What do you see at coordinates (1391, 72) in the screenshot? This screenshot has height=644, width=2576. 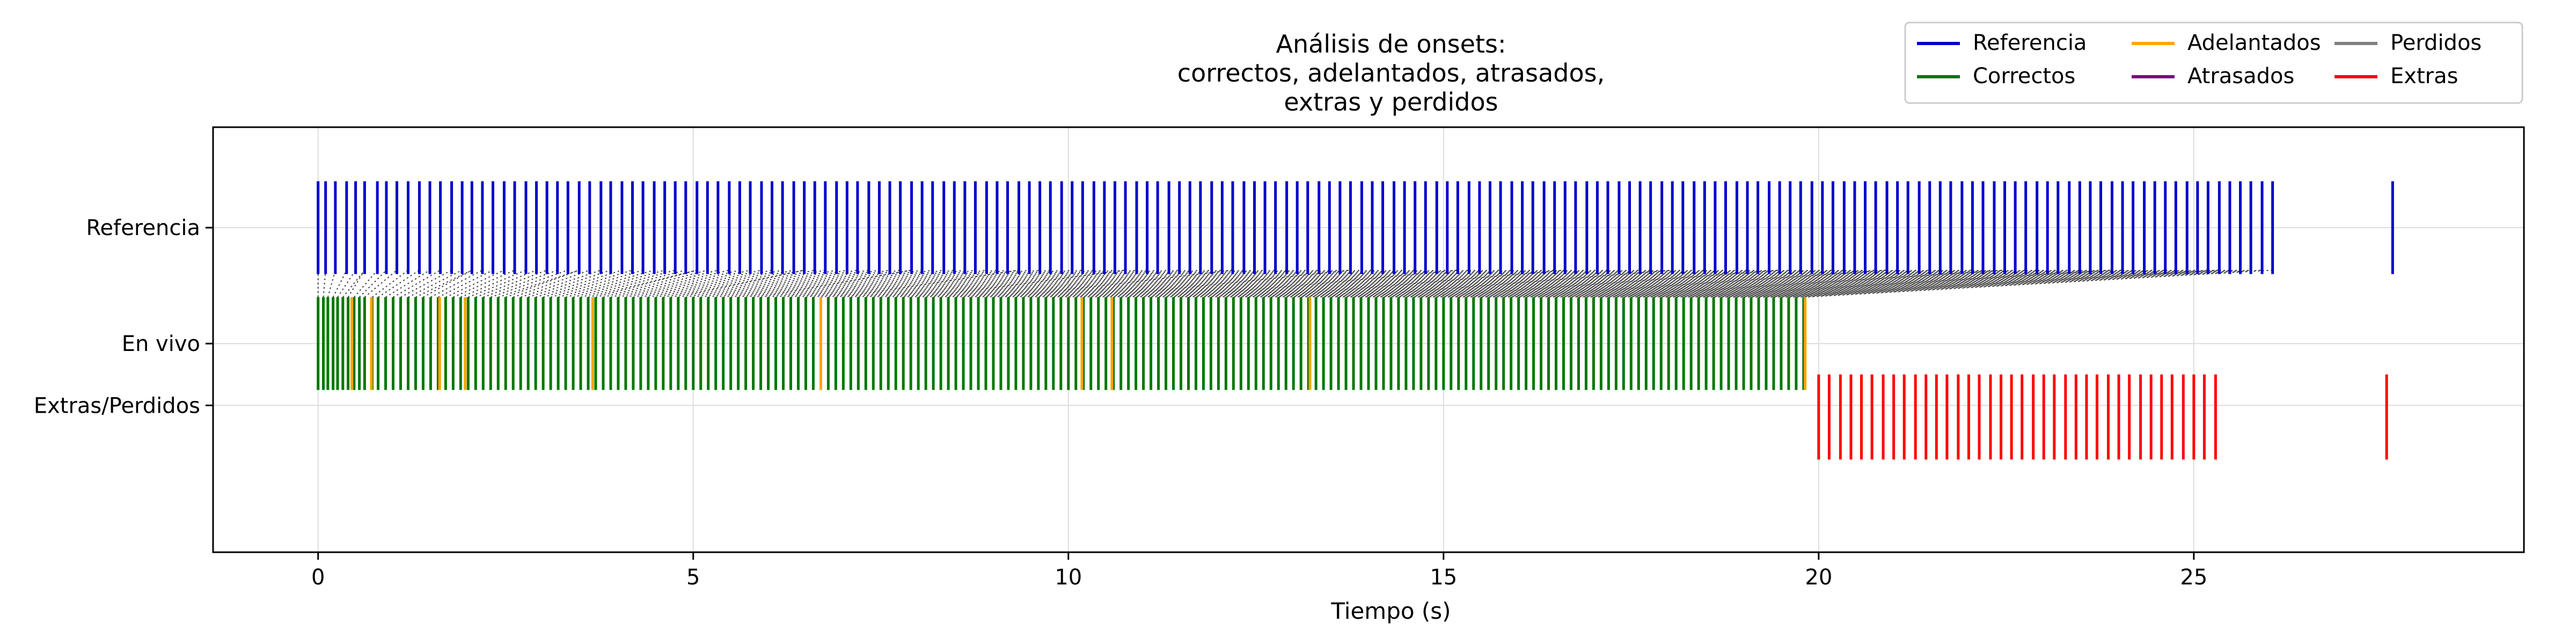 I see `chart-title-line-2: correctos, adelantados, atrasados,` at bounding box center [1391, 72].